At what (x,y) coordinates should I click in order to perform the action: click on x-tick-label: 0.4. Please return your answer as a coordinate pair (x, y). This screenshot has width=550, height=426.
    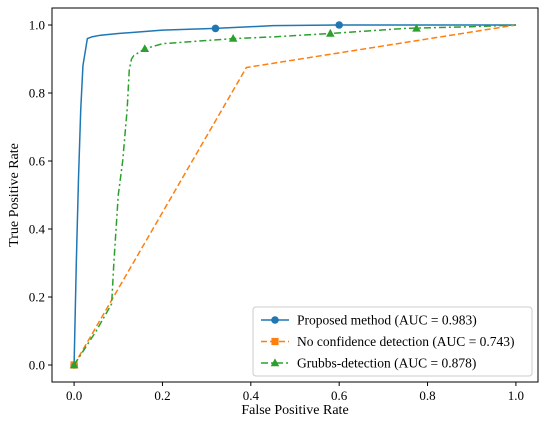
    Looking at the image, I should click on (251, 395).